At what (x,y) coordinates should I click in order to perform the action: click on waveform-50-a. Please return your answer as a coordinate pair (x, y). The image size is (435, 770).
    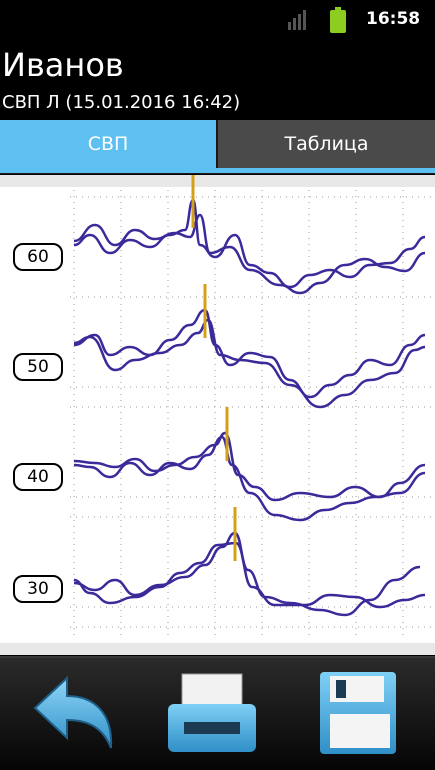
    Looking at the image, I should click on (249, 353).